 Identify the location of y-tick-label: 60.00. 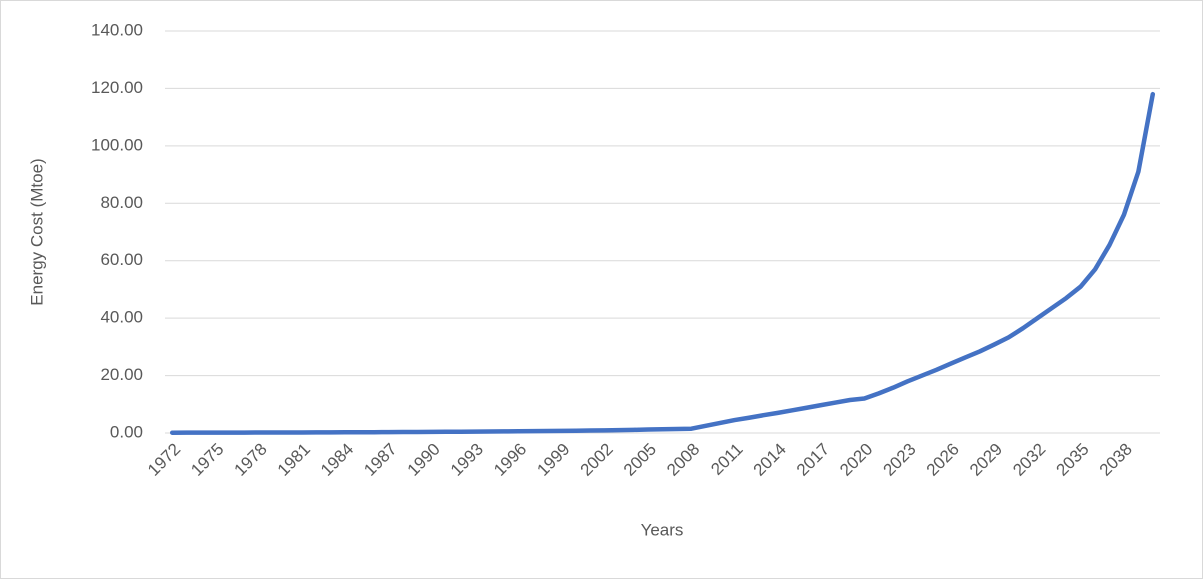
(121, 259).